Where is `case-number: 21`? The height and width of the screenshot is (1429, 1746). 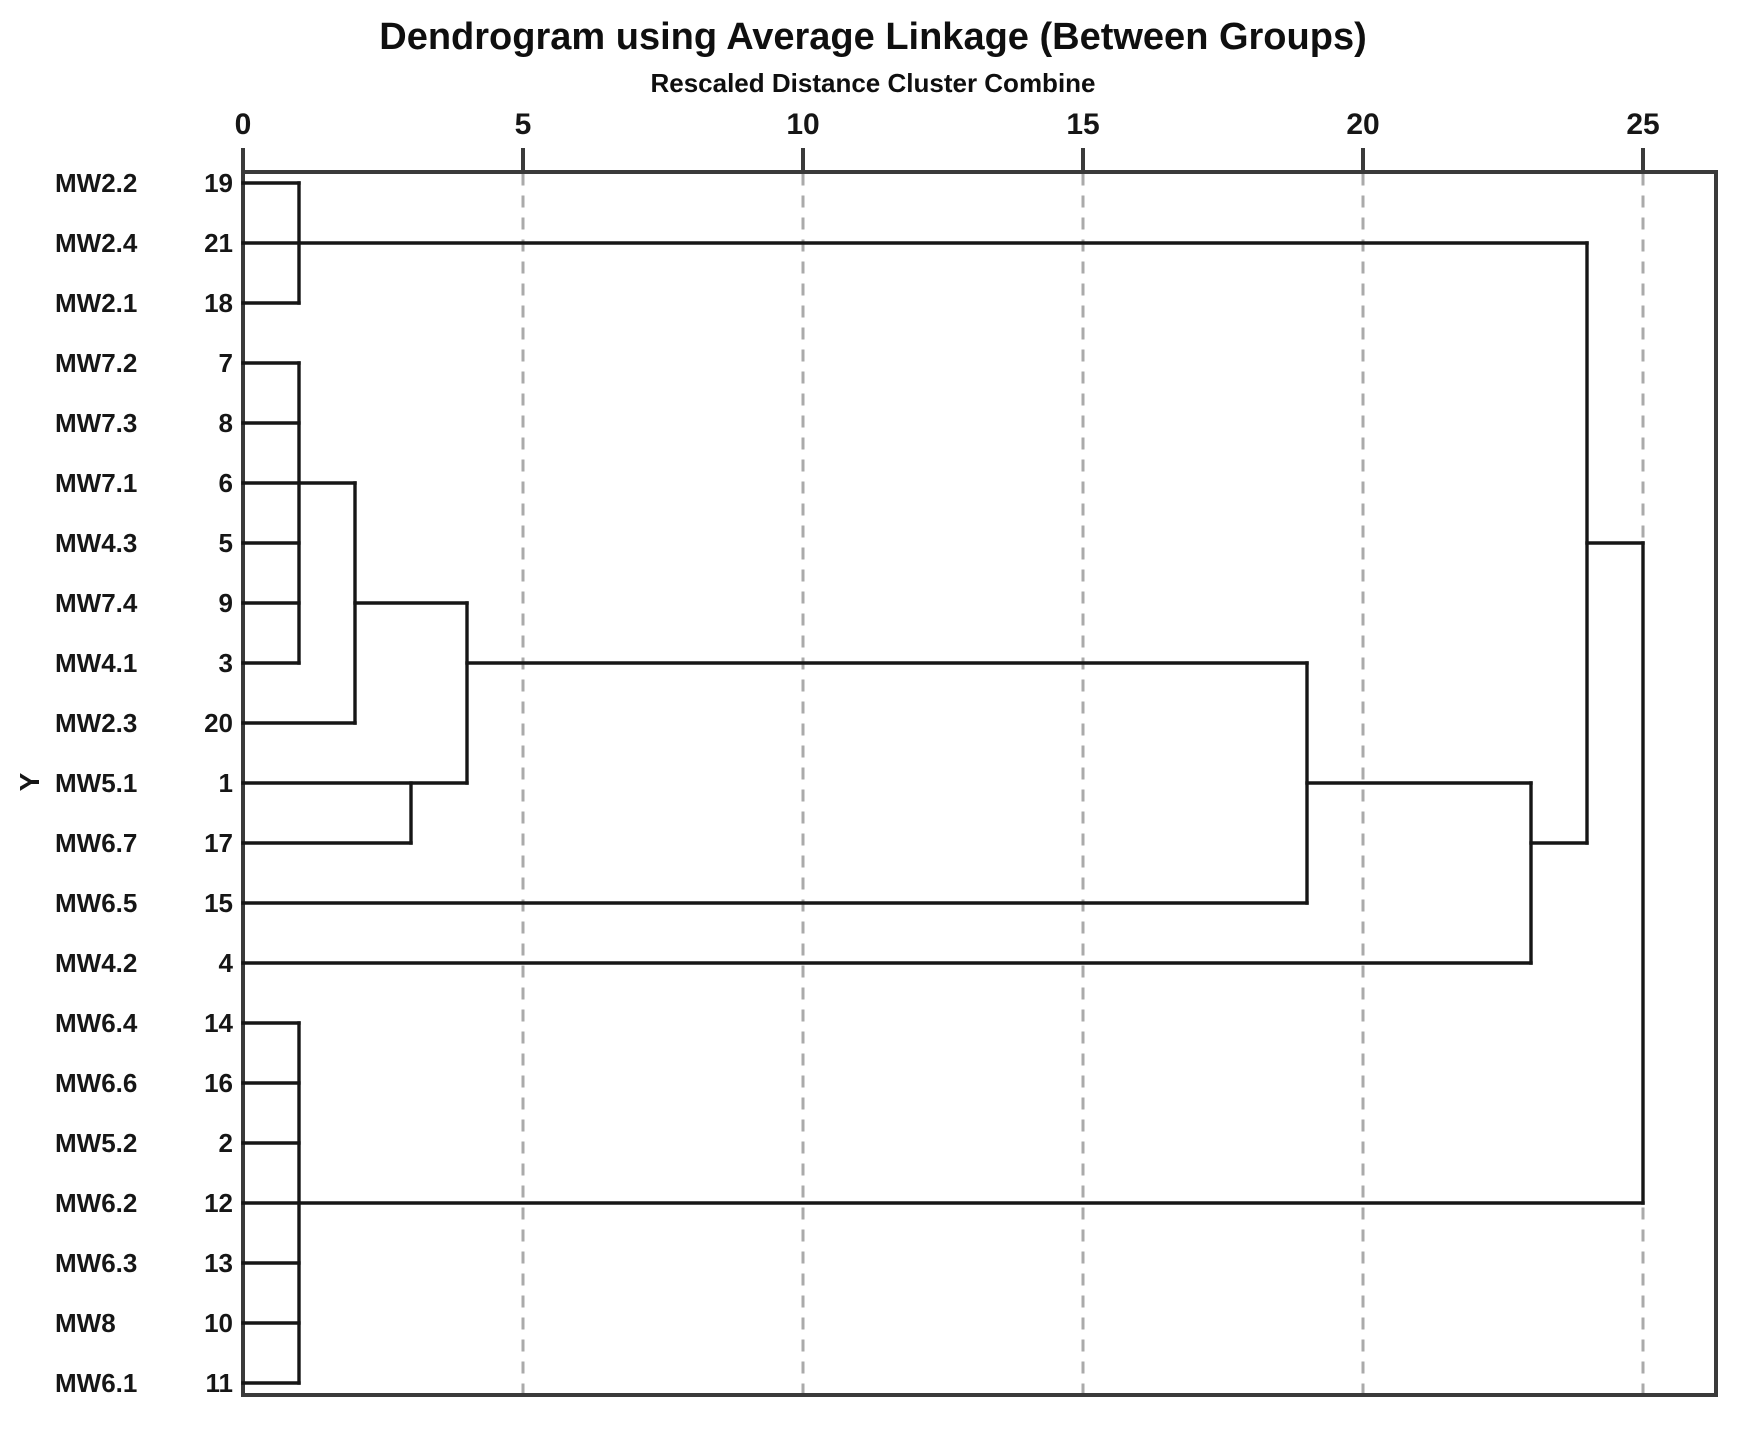
case-number: 21 is located at coordinates (218, 243).